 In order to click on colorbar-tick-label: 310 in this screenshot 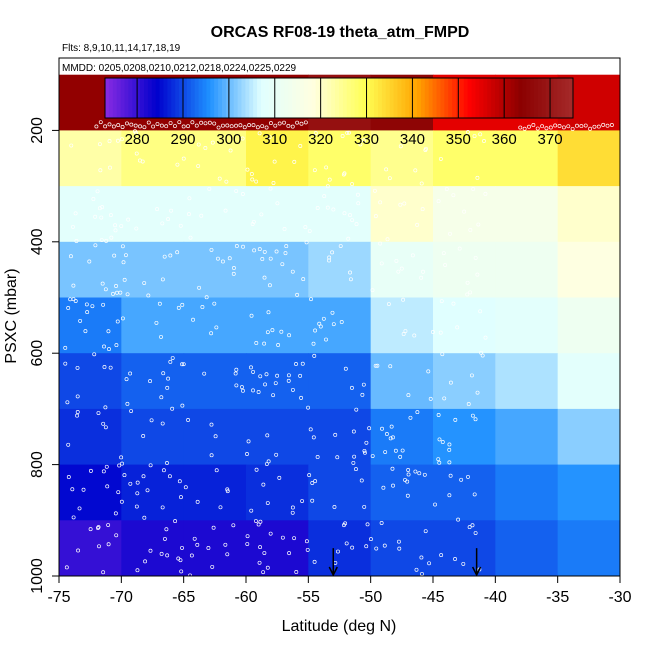, I will do `click(274, 139)`.